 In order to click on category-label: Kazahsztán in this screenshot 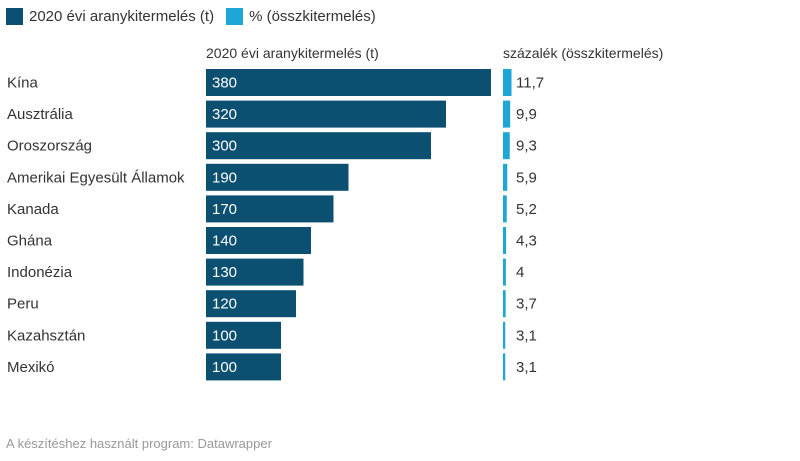, I will do `click(46, 335)`.